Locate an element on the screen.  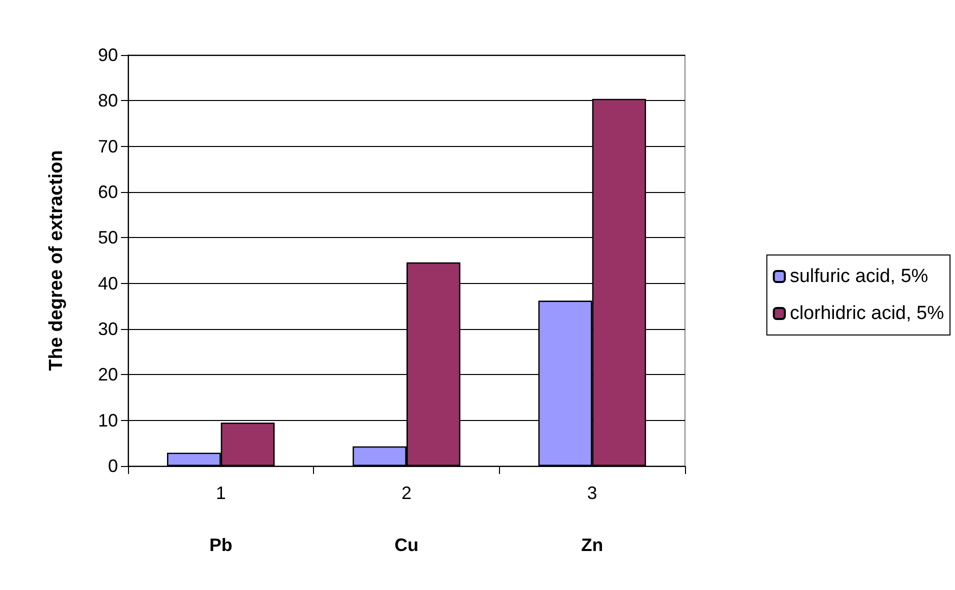
y-tick-label: 40 is located at coordinates (108, 283).